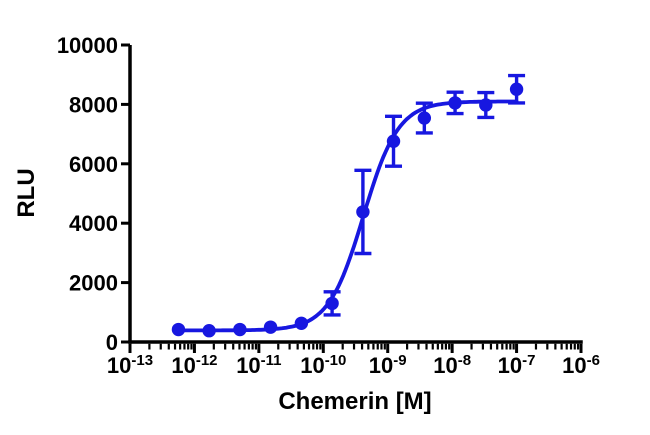 The width and height of the screenshot is (650, 435). Describe the element at coordinates (354, 401) in the screenshot. I see `x-axis-title: Chemerin [M]` at that location.